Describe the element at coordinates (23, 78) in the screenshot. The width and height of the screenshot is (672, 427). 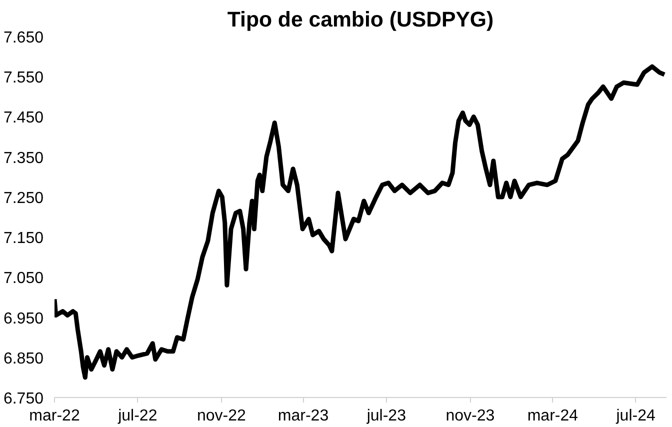
I see `y-tick-label: 7.550` at that location.